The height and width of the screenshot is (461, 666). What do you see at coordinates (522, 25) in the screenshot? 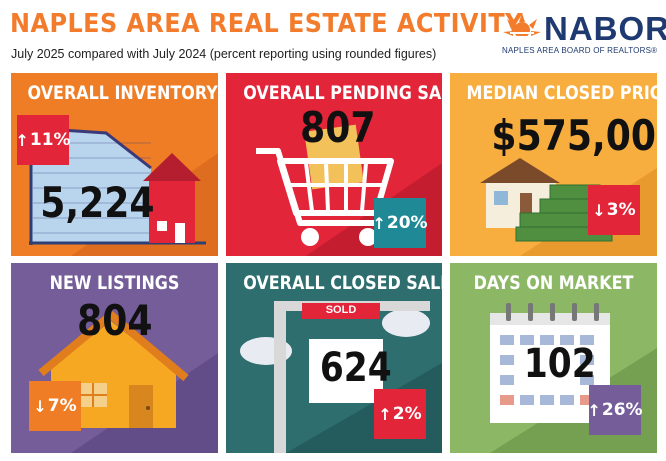
I see `sunburst-logo-icon` at bounding box center [522, 25].